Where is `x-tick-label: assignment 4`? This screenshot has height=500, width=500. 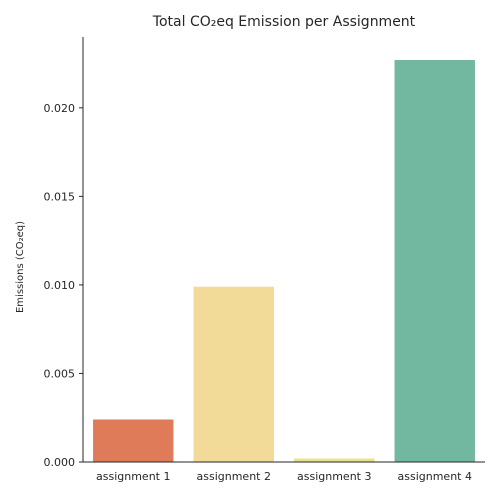
x-tick-label: assignment 4 is located at coordinates (435, 476).